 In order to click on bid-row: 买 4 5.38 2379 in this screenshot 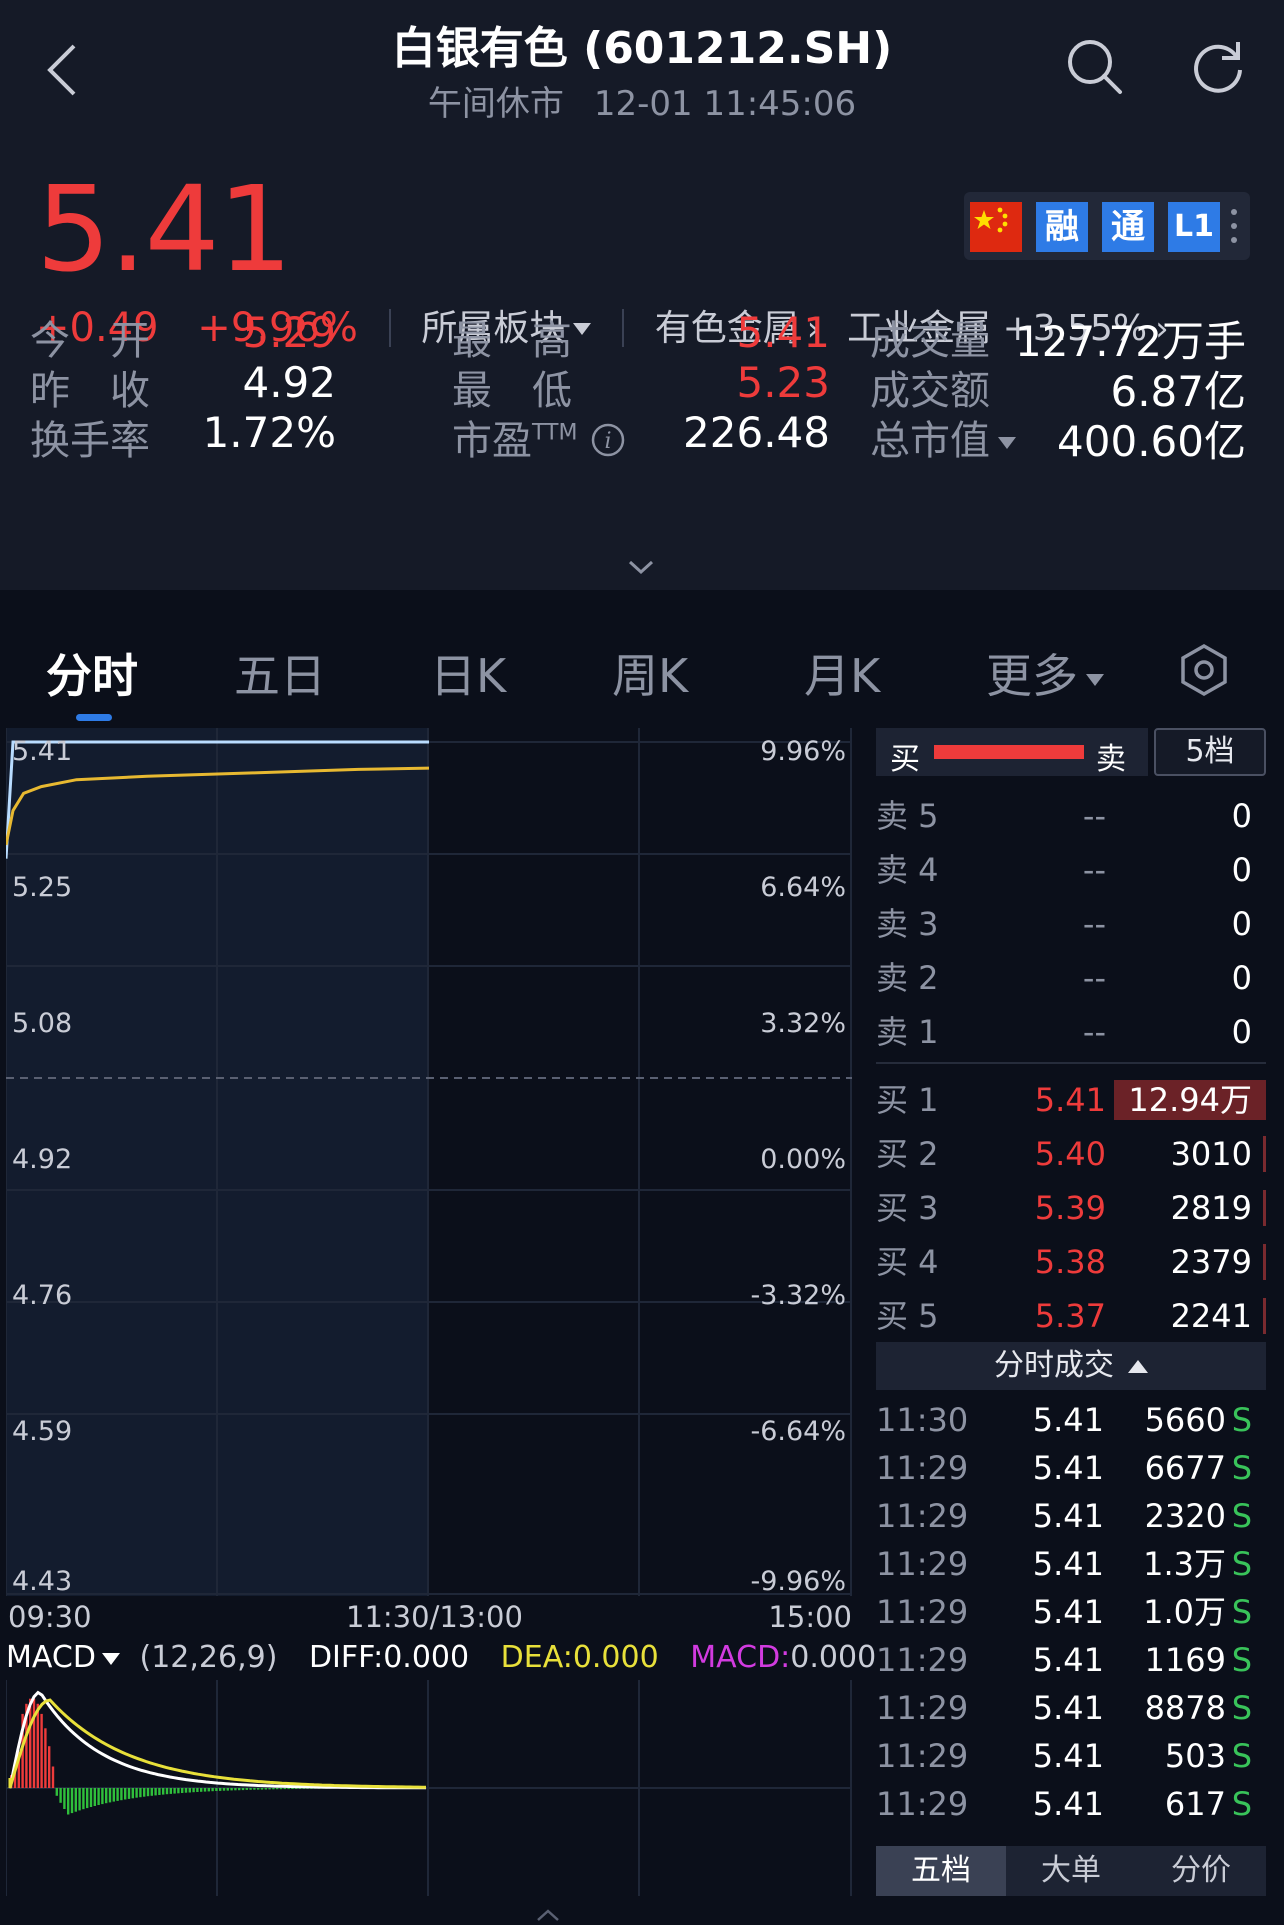, I will do `click(1071, 1262)`.